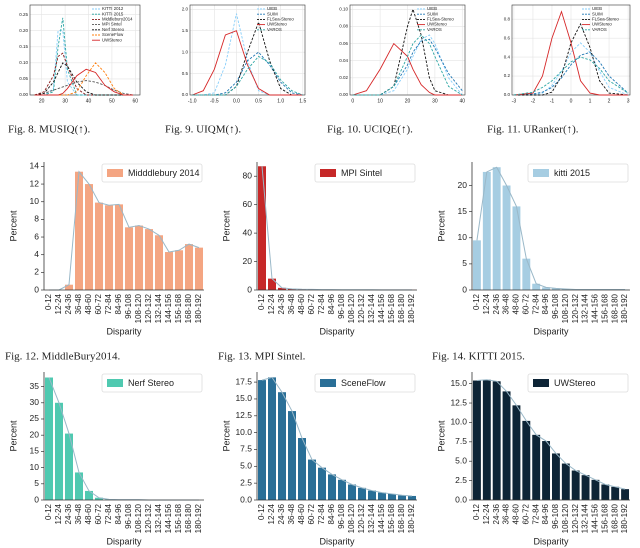 The image size is (640, 548). I want to click on trend-line, so click(336, 228).